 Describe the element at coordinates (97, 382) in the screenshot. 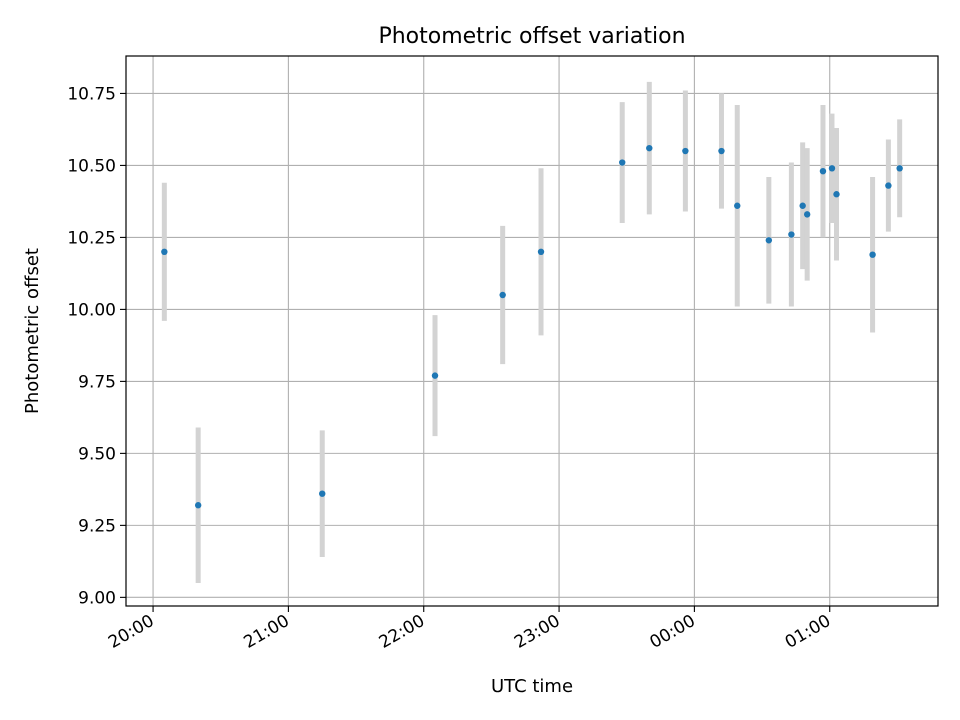

I see `y-tick-label: 9.75` at that location.